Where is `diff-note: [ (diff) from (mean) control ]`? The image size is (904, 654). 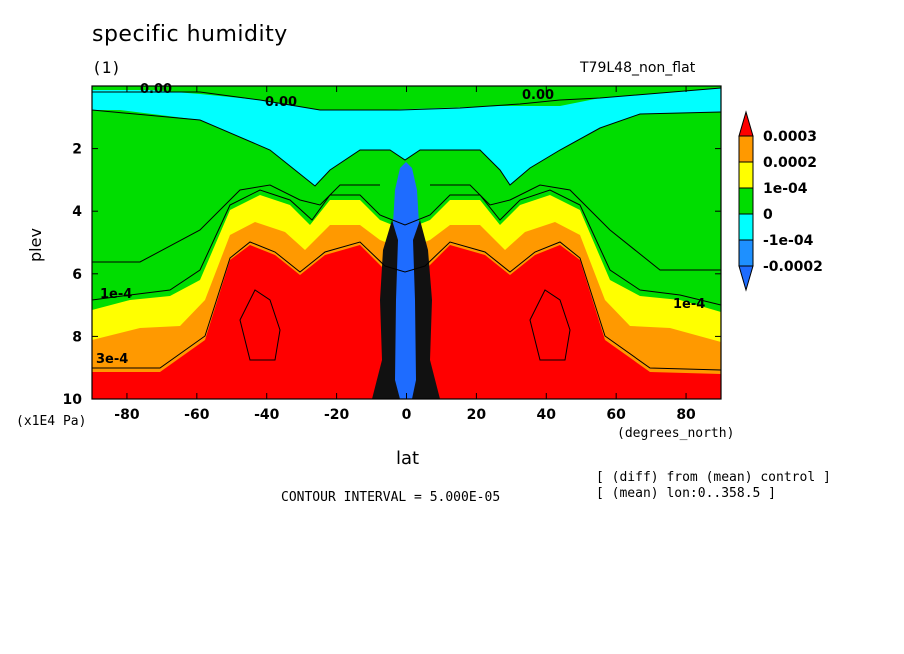 diff-note: [ (diff) from (mean) control ] is located at coordinates (713, 477).